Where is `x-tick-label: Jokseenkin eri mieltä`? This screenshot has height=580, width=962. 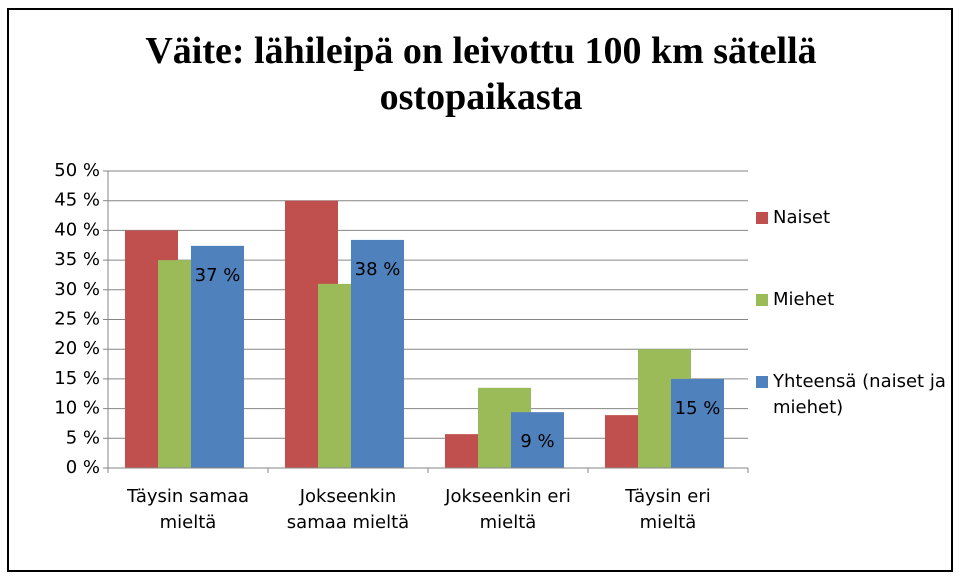
x-tick-label: Jokseenkin eri mieltä is located at coordinates (508, 509).